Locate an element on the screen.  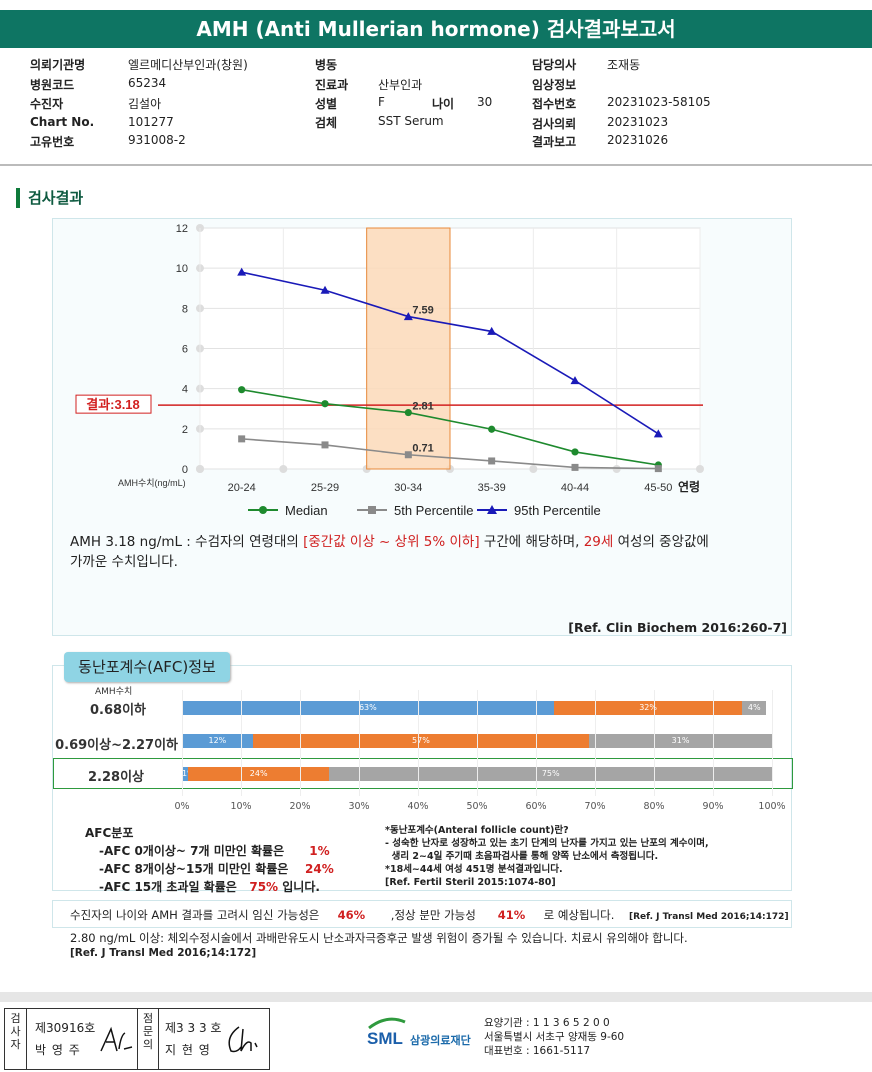
info-label: 고유번호 is located at coordinates (52, 142).